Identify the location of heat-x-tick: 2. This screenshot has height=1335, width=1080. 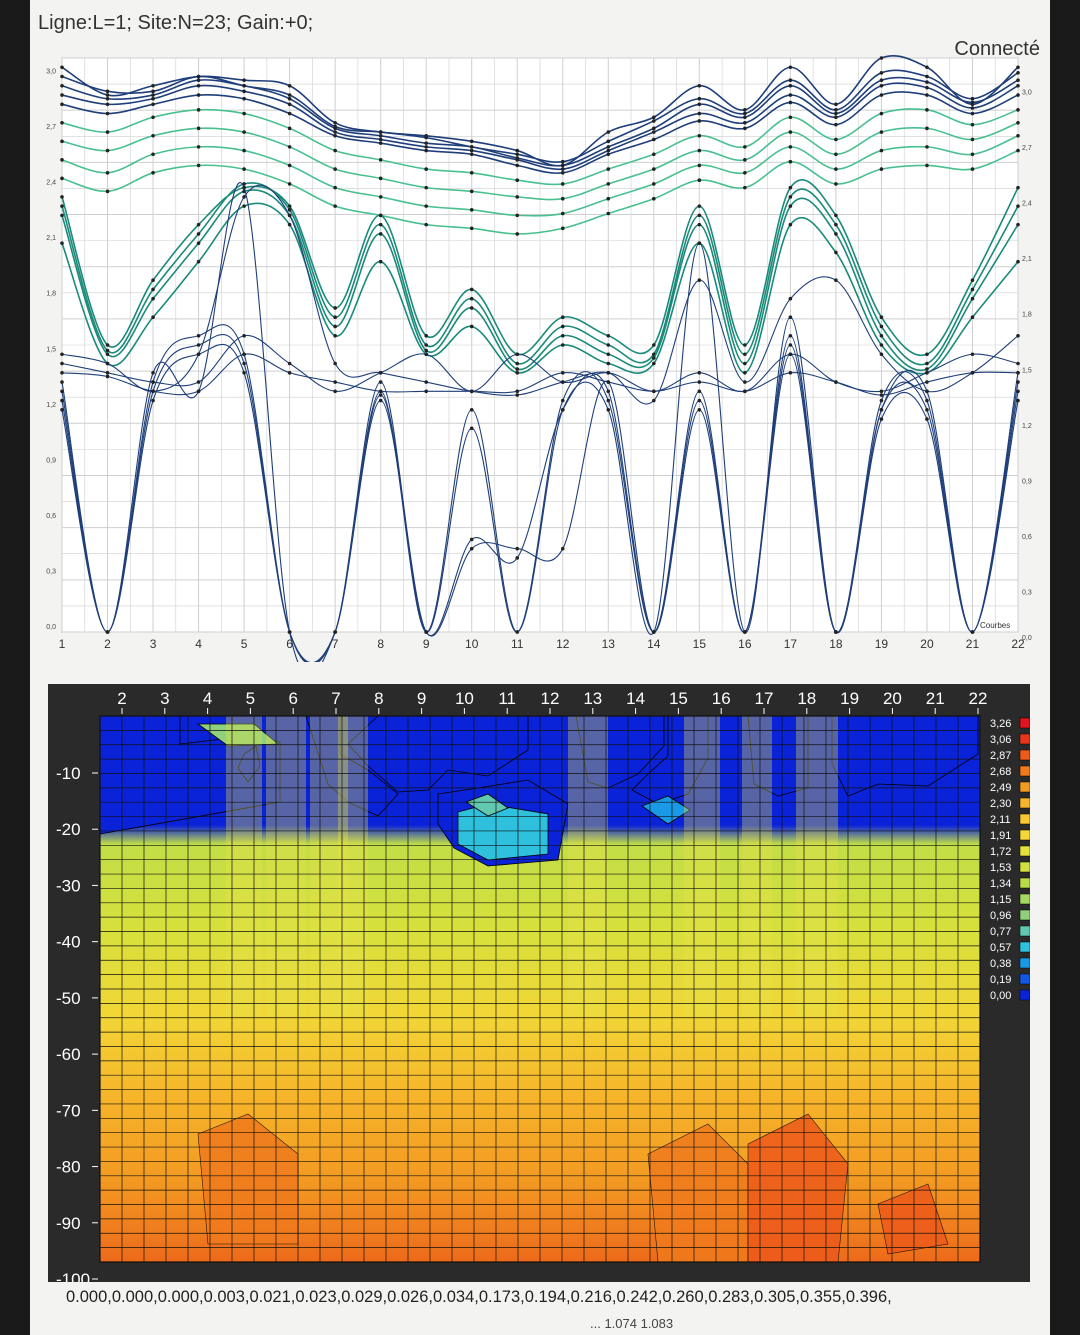
(121, 698).